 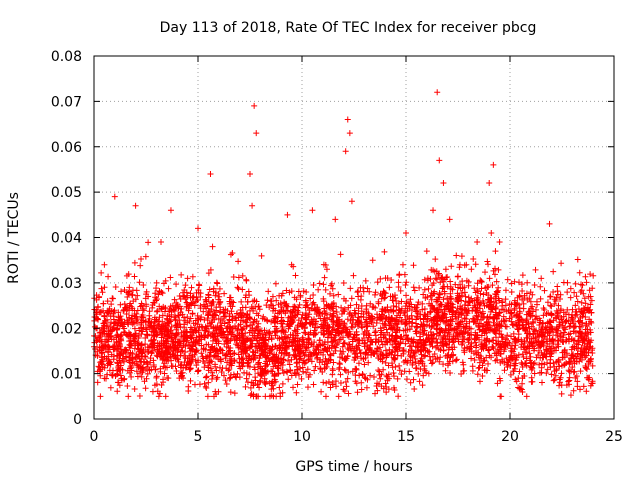 I want to click on y-tick-label: 0.06, so click(x=66, y=148).